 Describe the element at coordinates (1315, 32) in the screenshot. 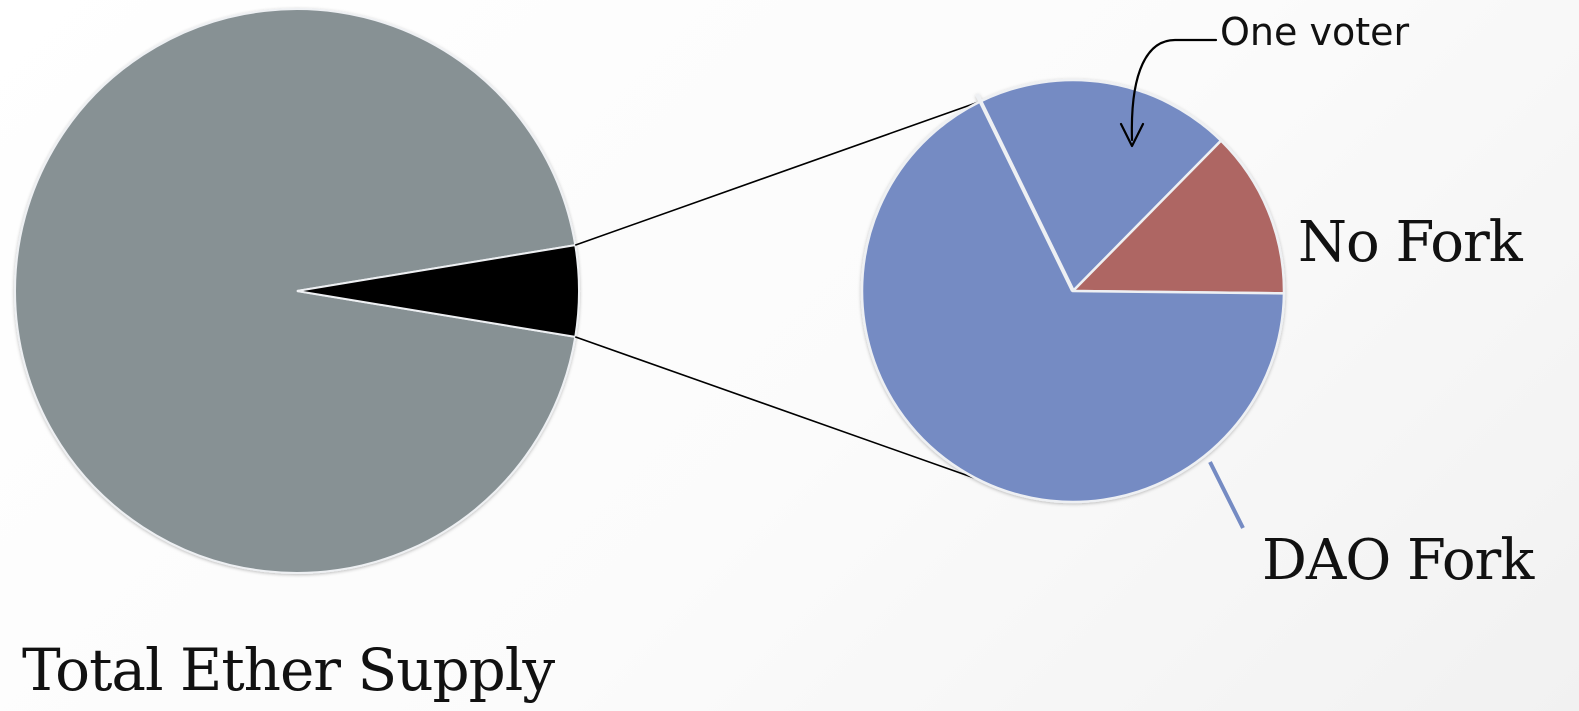

I see `one-voter-label: One voter` at that location.